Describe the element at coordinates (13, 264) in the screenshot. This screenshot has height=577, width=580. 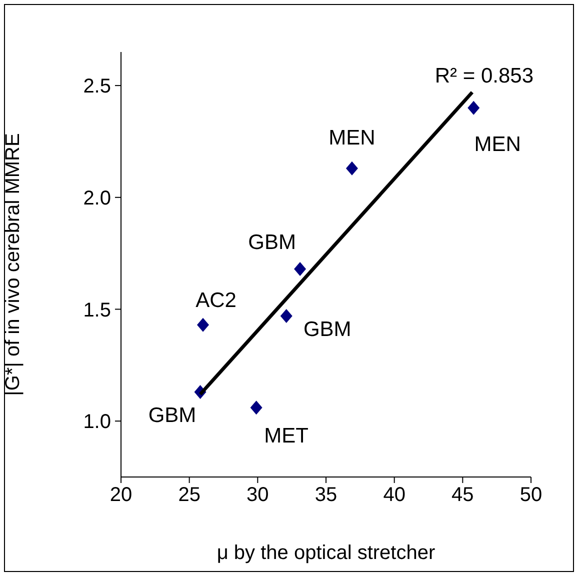
I see `y-axis-title: |G*| of in vivo cerebral MMRE` at that location.